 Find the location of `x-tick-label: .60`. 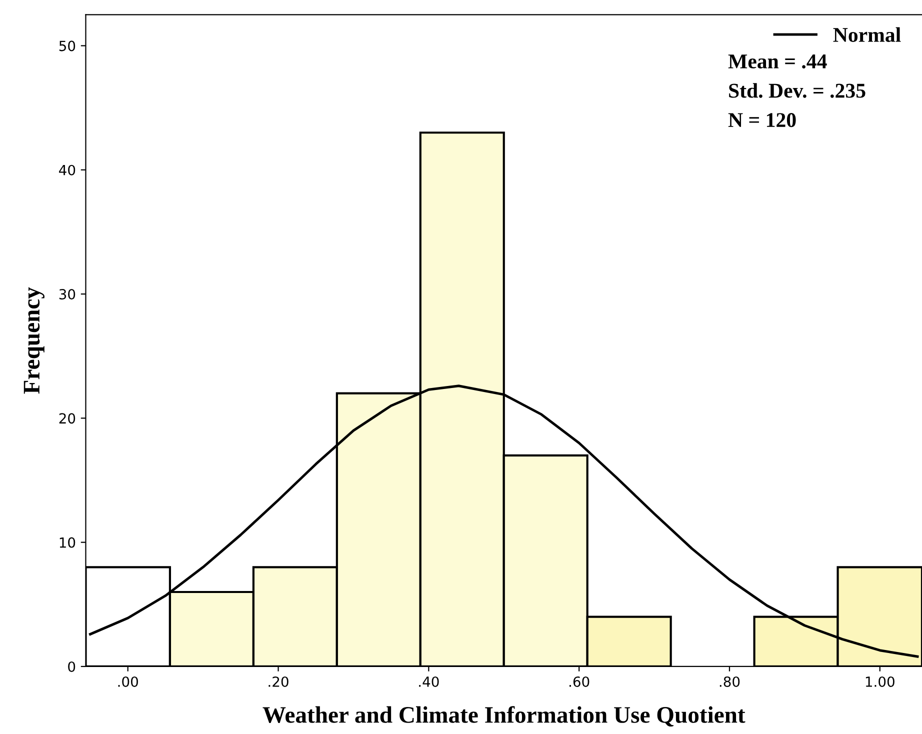

x-tick-label: .60 is located at coordinates (580, 681).